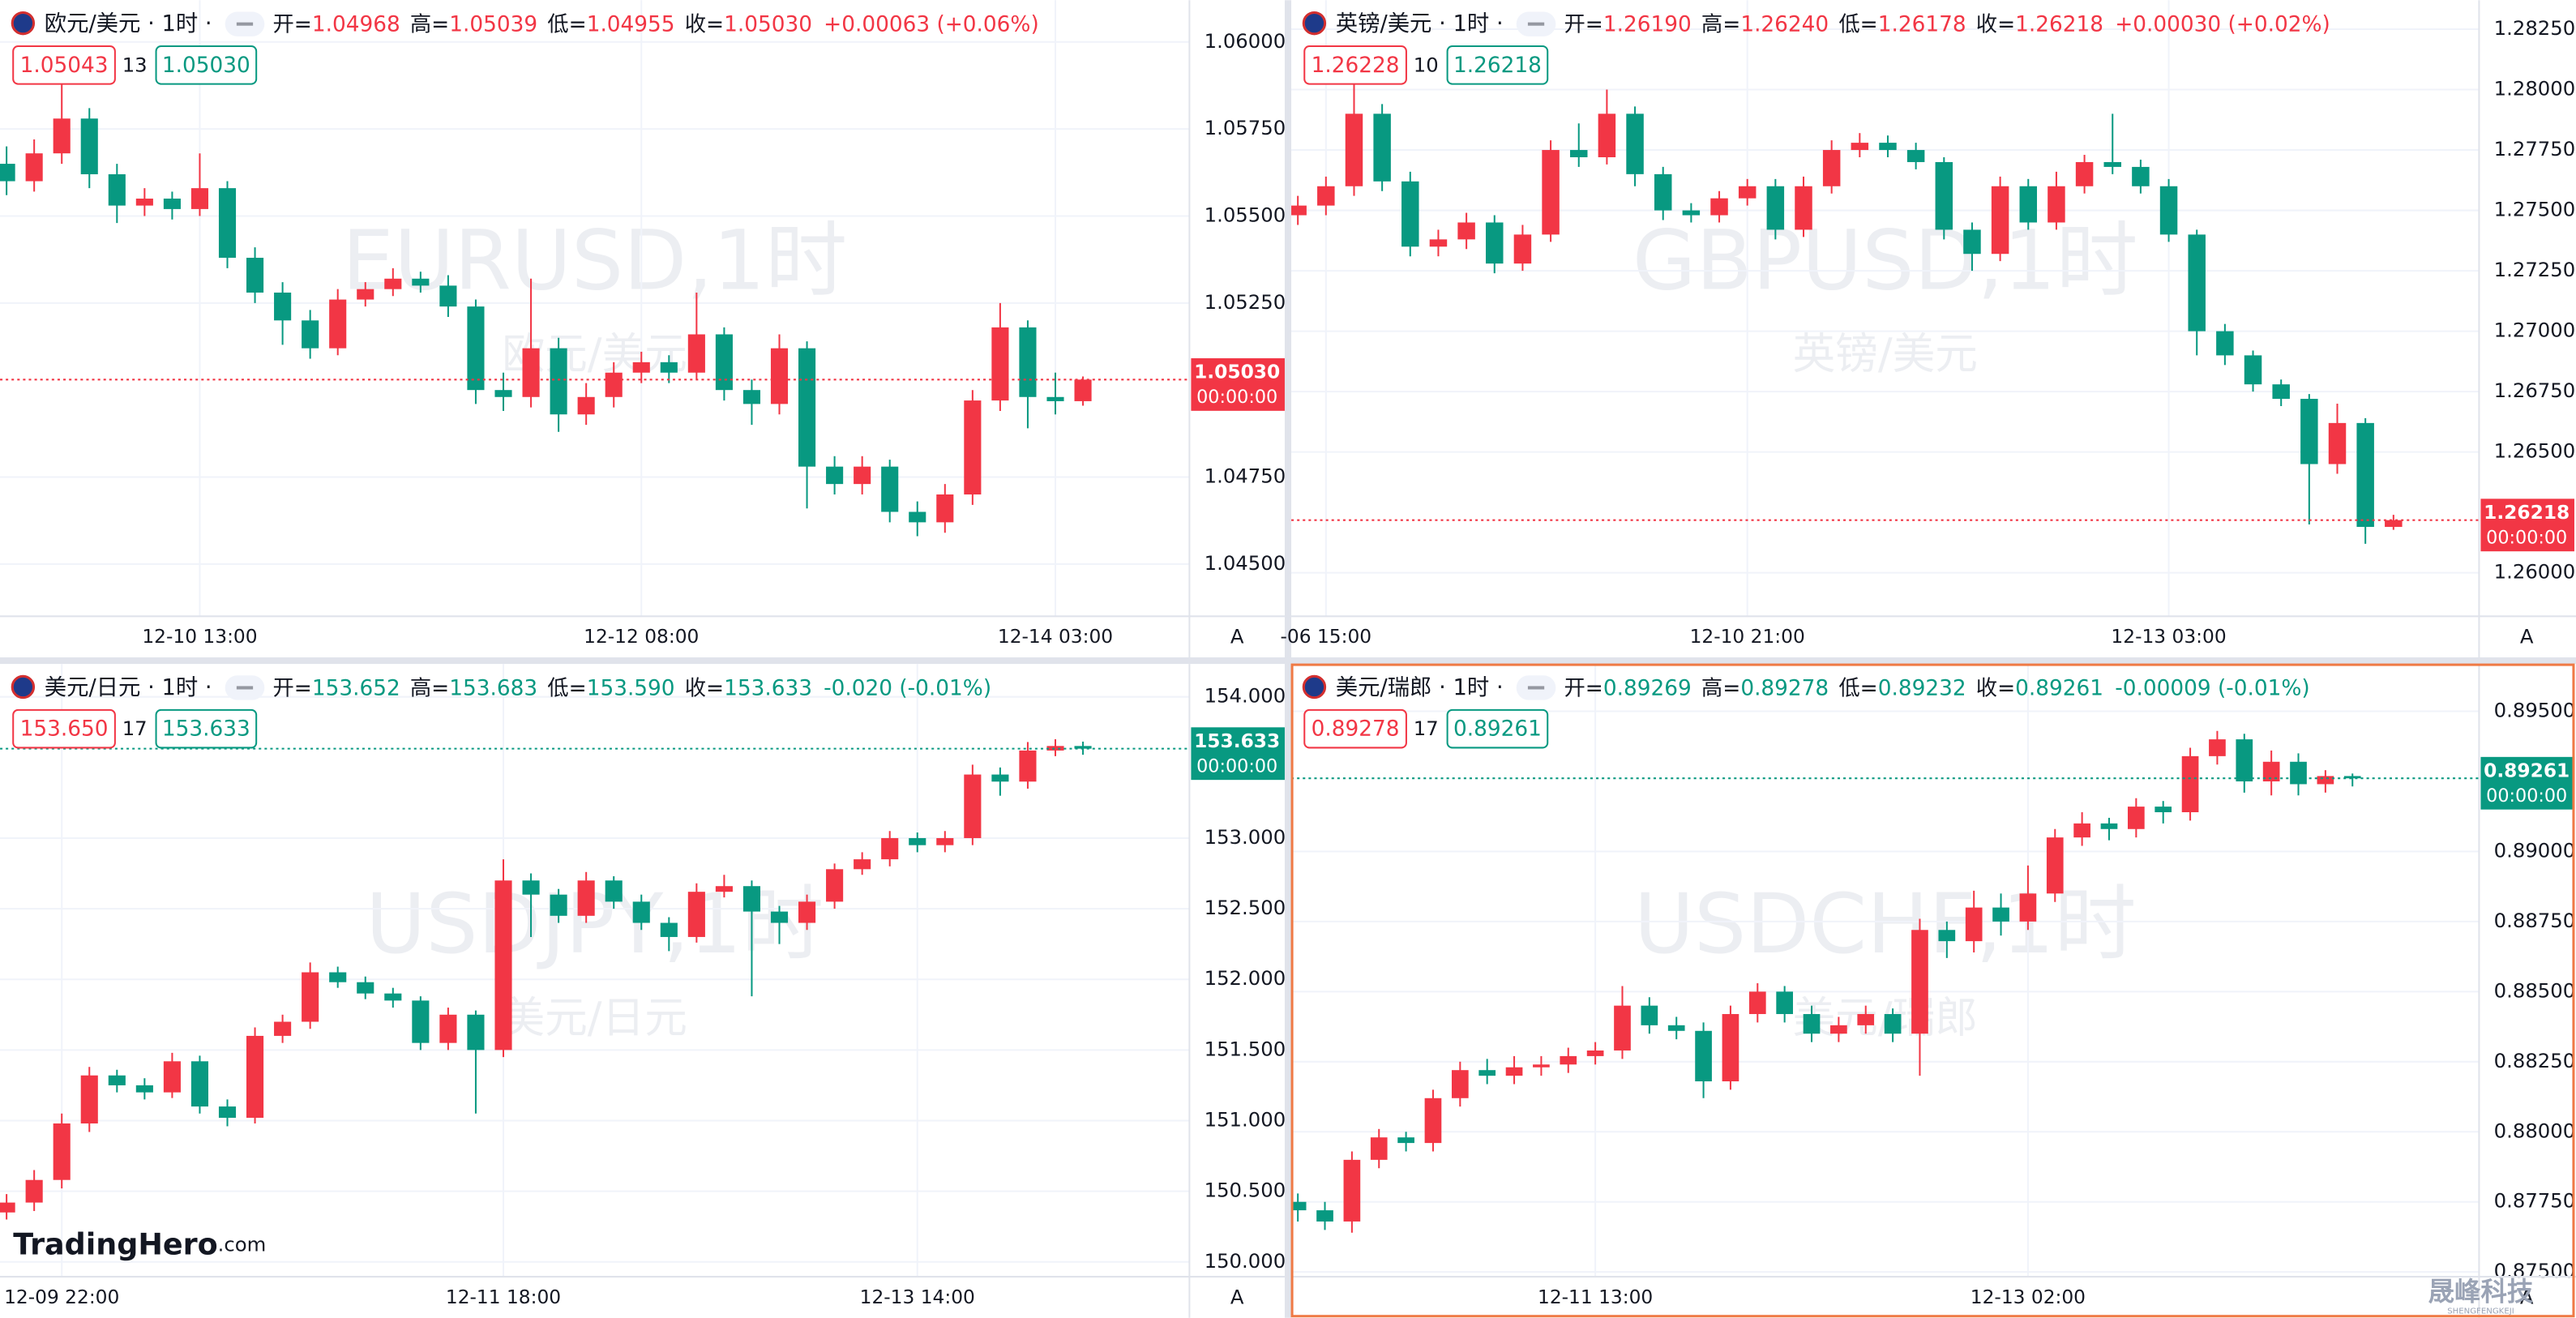 The height and width of the screenshot is (1318, 2576). What do you see at coordinates (2527, 525) in the screenshot?
I see `price-label-box` at bounding box center [2527, 525].